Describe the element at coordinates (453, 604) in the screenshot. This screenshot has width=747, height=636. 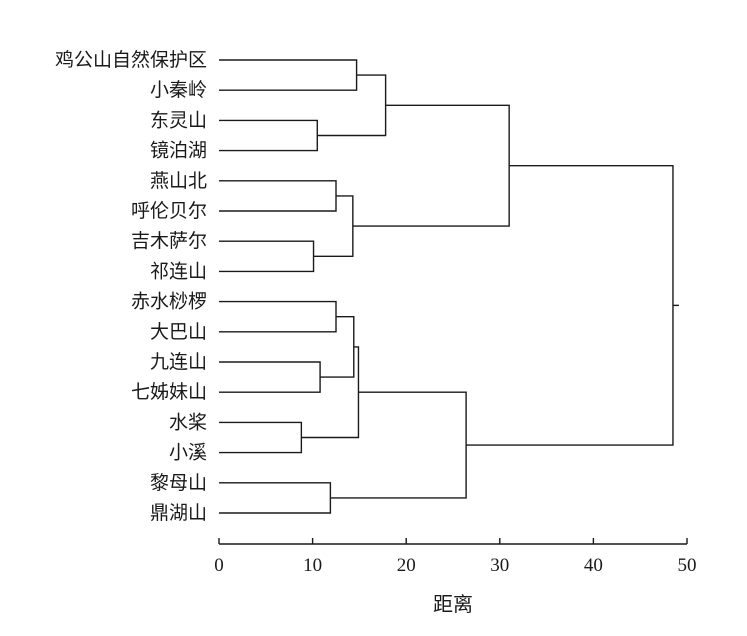
I see `x-axis-title: 距离` at that location.